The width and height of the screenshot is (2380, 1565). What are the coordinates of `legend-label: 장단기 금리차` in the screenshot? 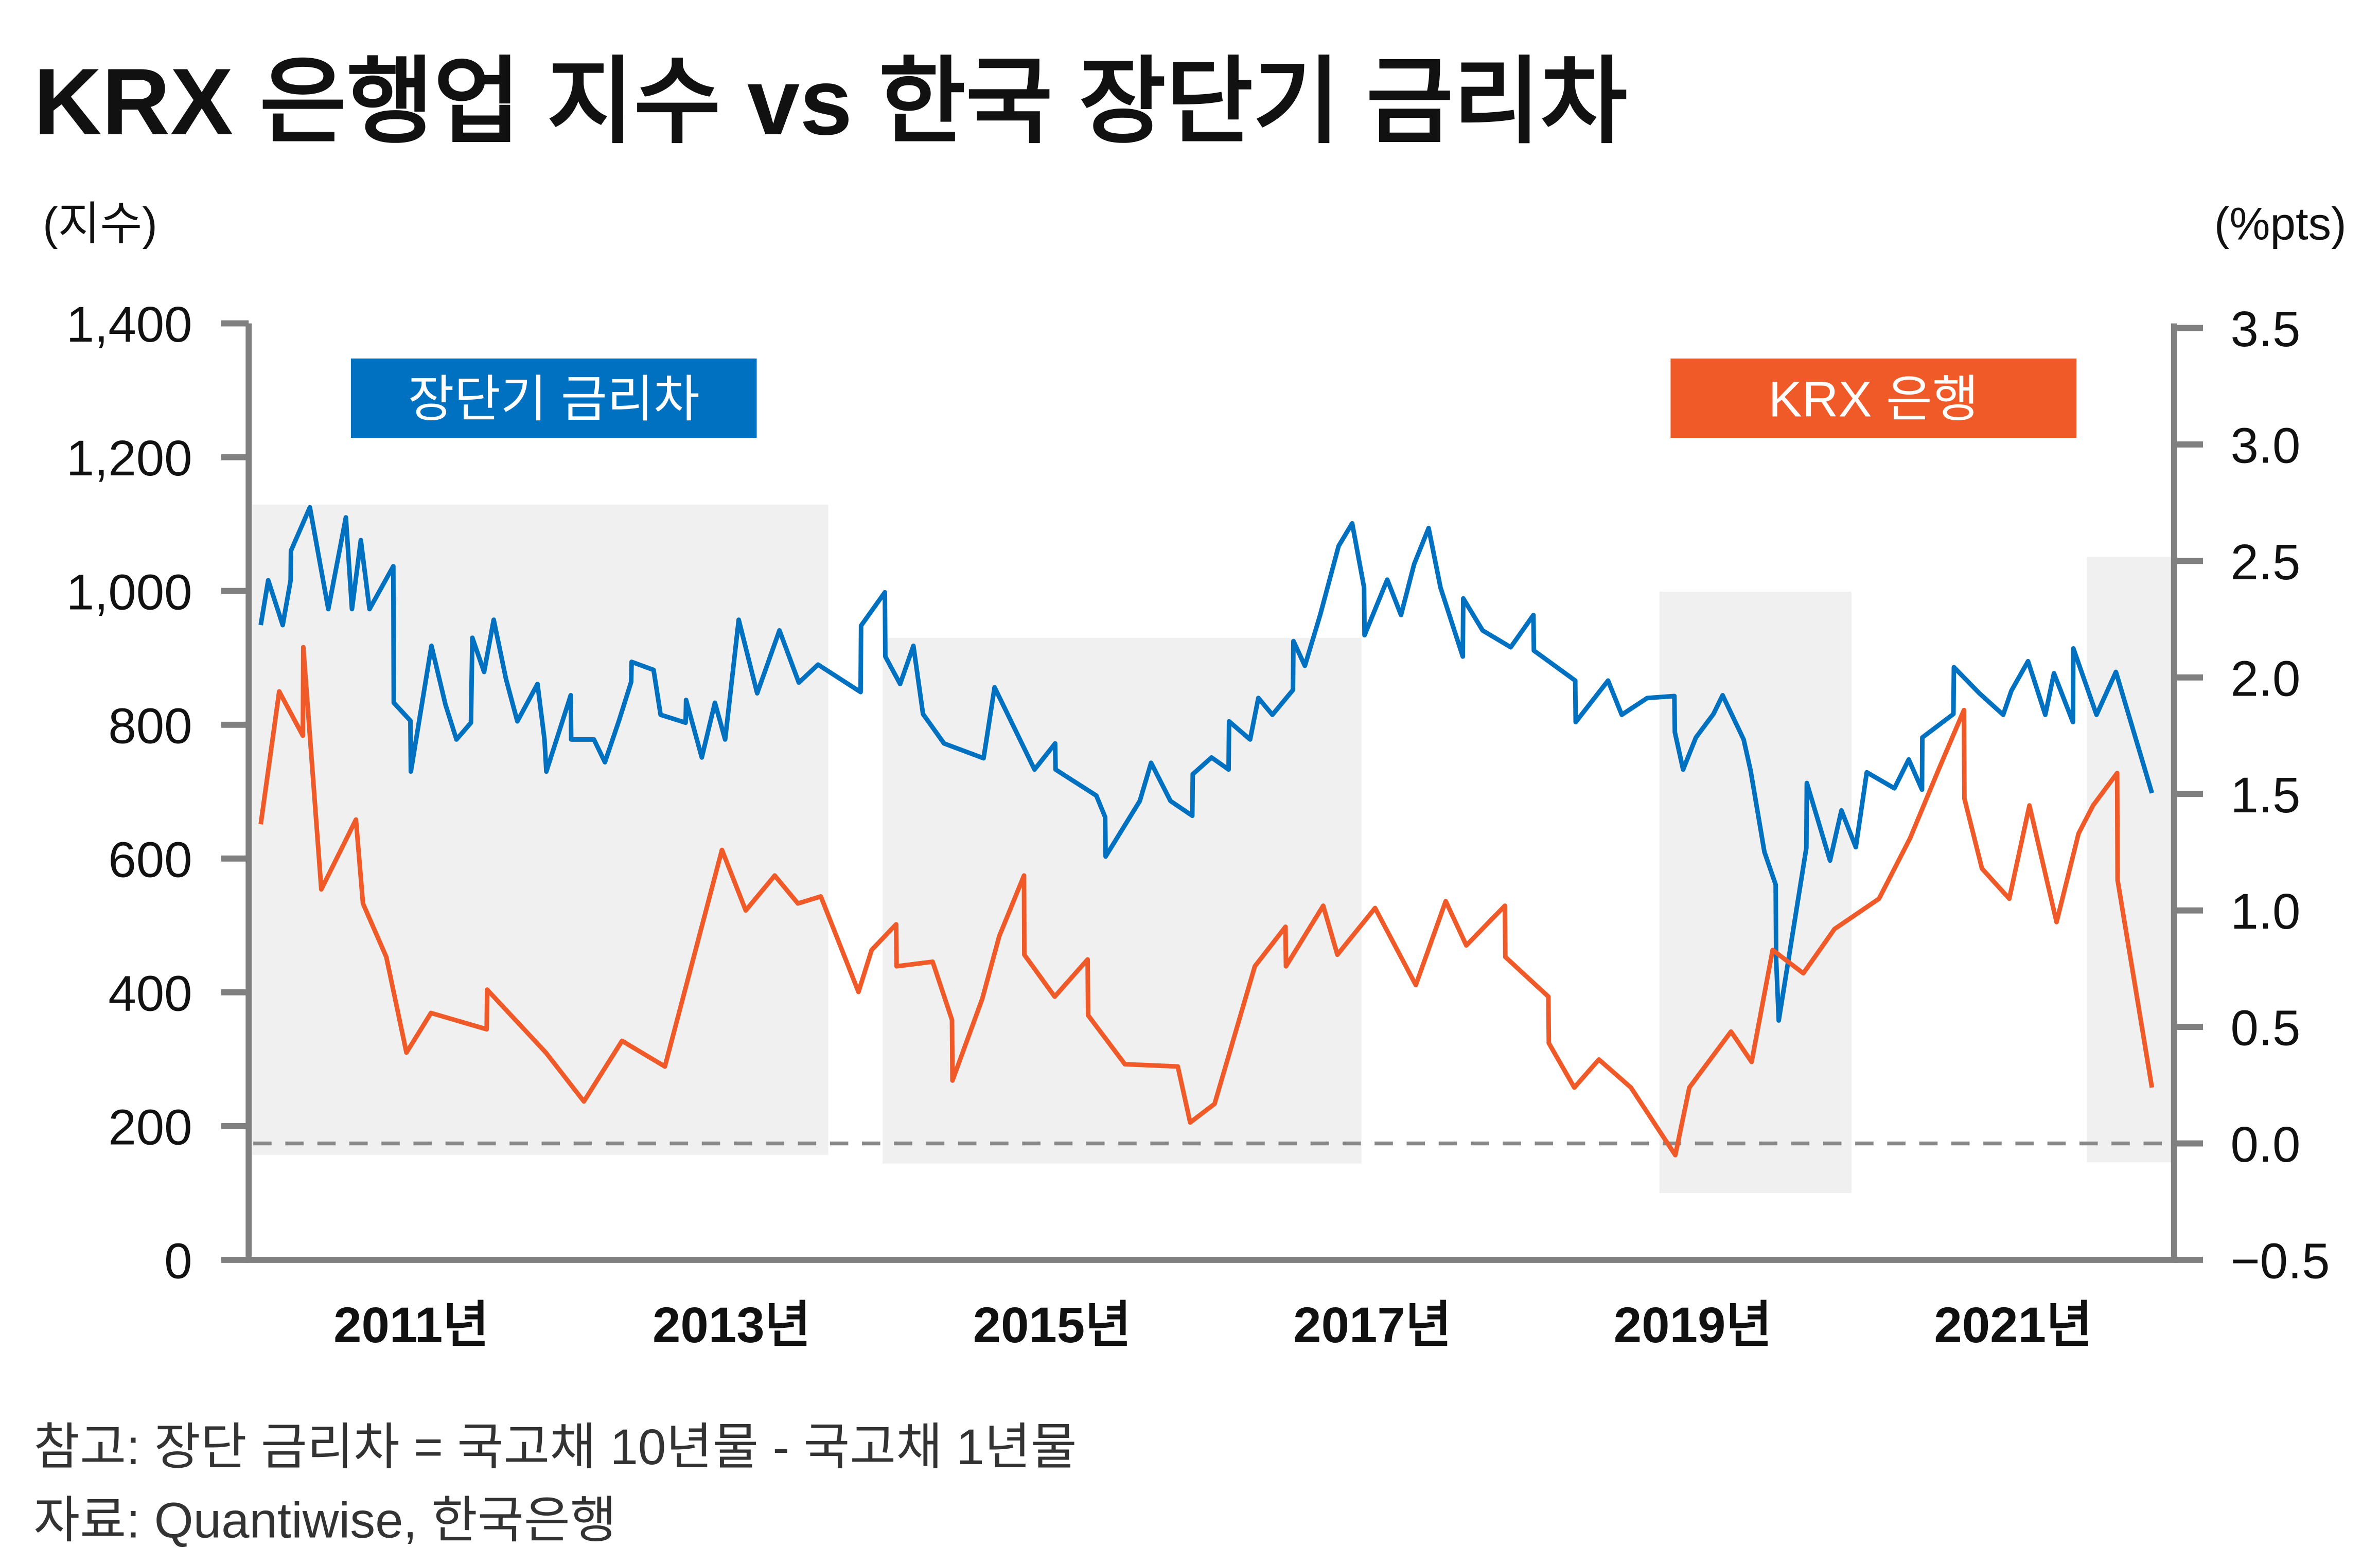 It's located at (554, 398).